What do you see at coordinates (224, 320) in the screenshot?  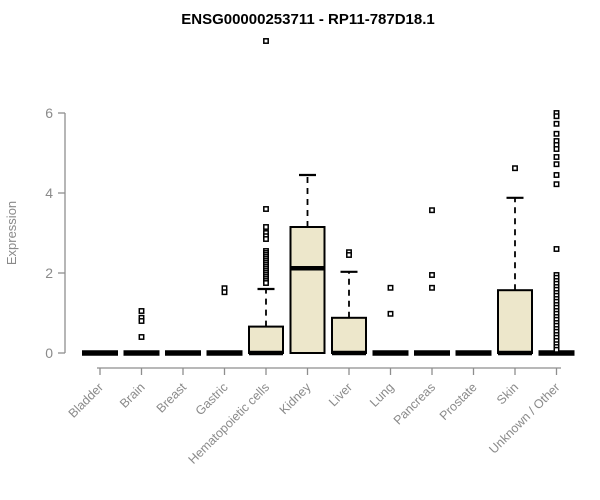 I see `box-group-gastric` at bounding box center [224, 320].